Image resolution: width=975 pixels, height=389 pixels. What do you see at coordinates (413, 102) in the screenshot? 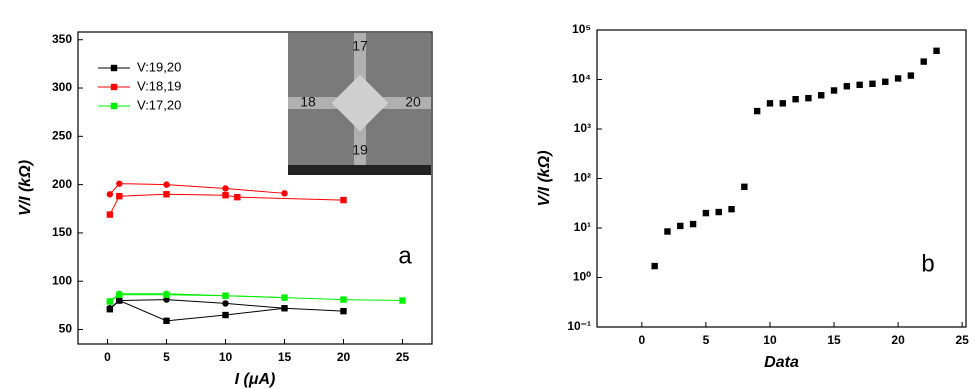
I see `inset-label: 20` at bounding box center [413, 102].